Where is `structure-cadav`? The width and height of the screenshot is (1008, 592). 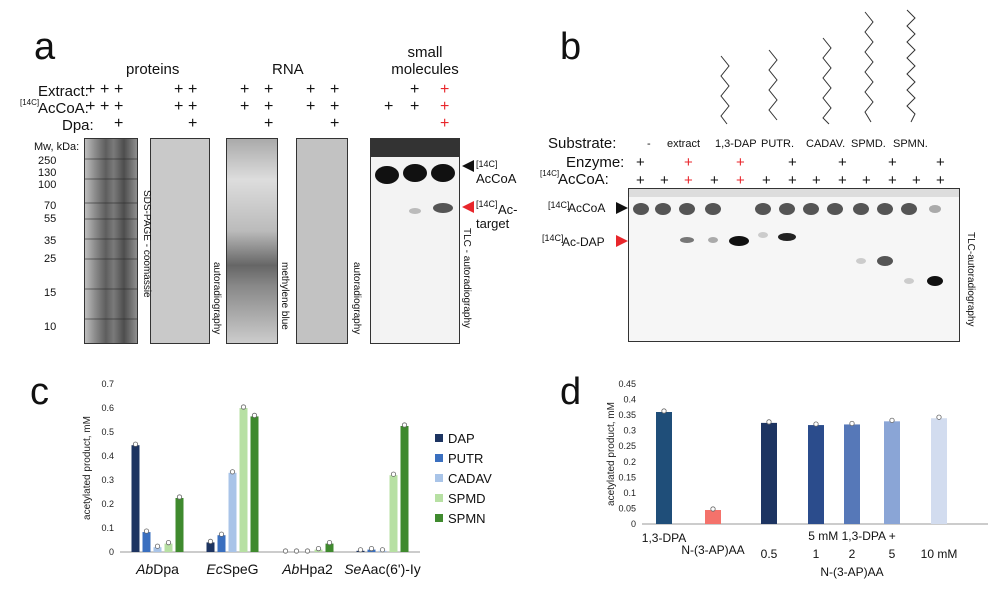 structure-cadav is located at coordinates (827, 81).